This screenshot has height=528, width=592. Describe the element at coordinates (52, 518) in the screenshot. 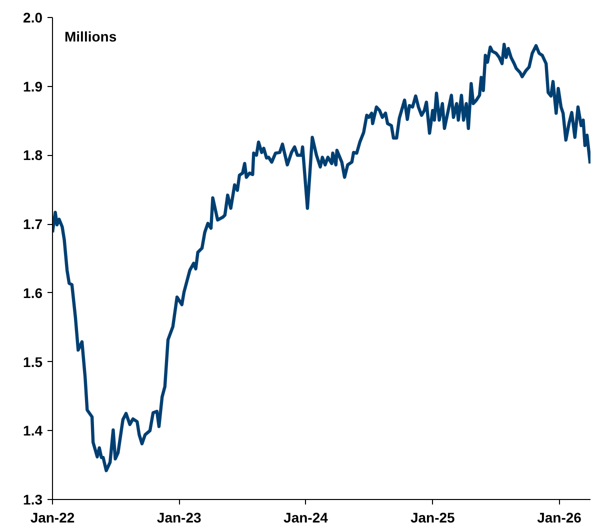

I see `x-tick-label: Jan-22` at that location.